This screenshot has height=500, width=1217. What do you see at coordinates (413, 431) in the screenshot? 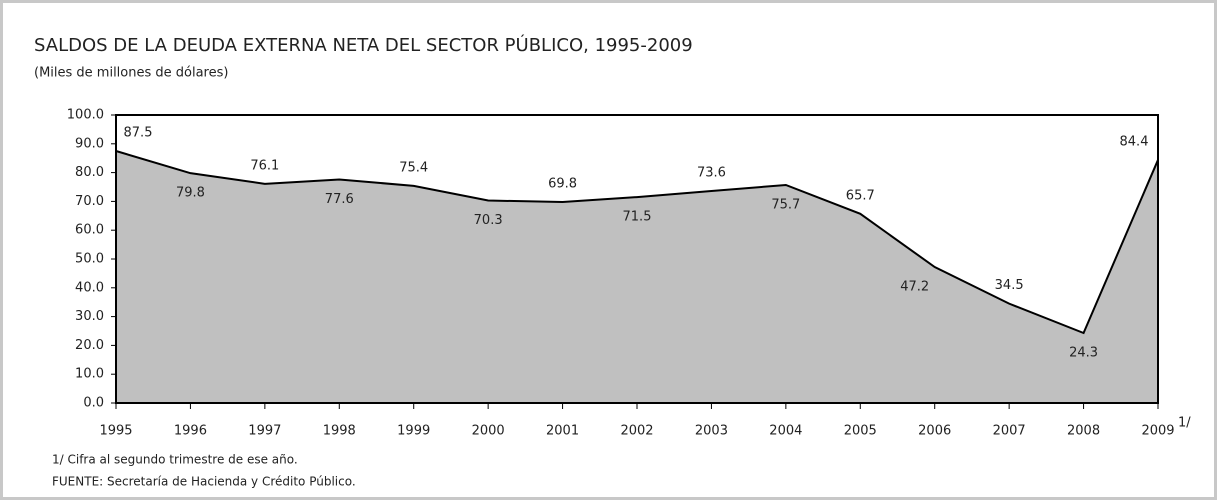
I see `x-tick-label: 1999` at bounding box center [413, 431].